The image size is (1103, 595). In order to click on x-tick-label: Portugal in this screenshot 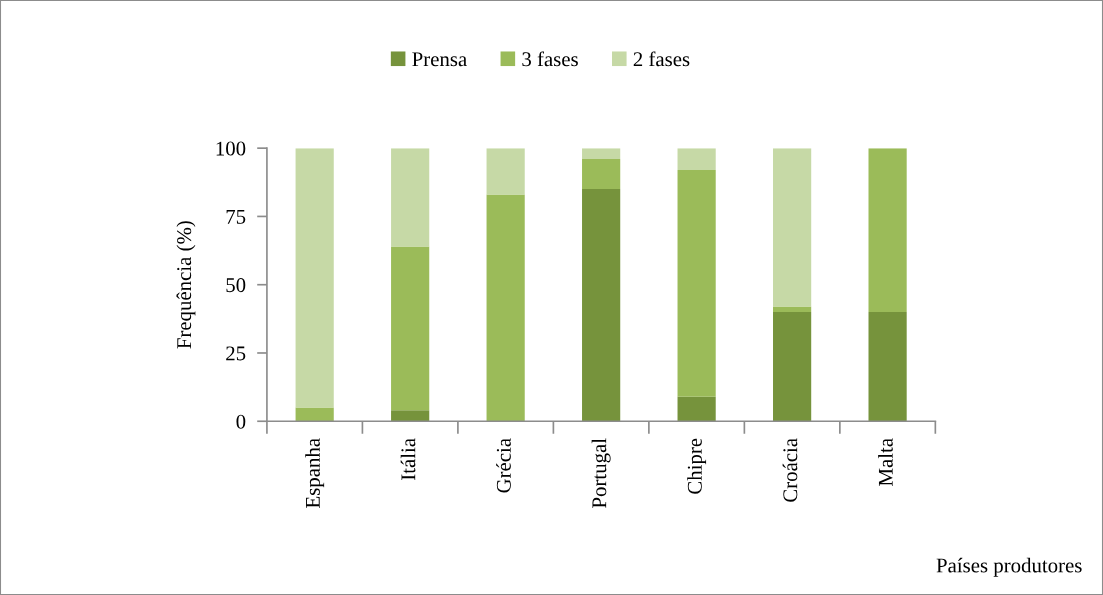, I will do `click(601, 473)`.